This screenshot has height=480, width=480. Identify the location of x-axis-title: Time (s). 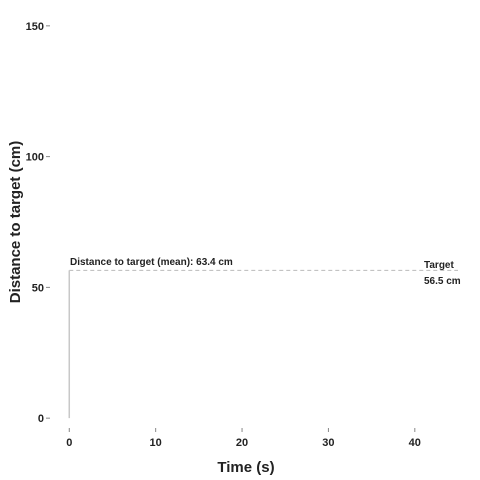
(245, 467).